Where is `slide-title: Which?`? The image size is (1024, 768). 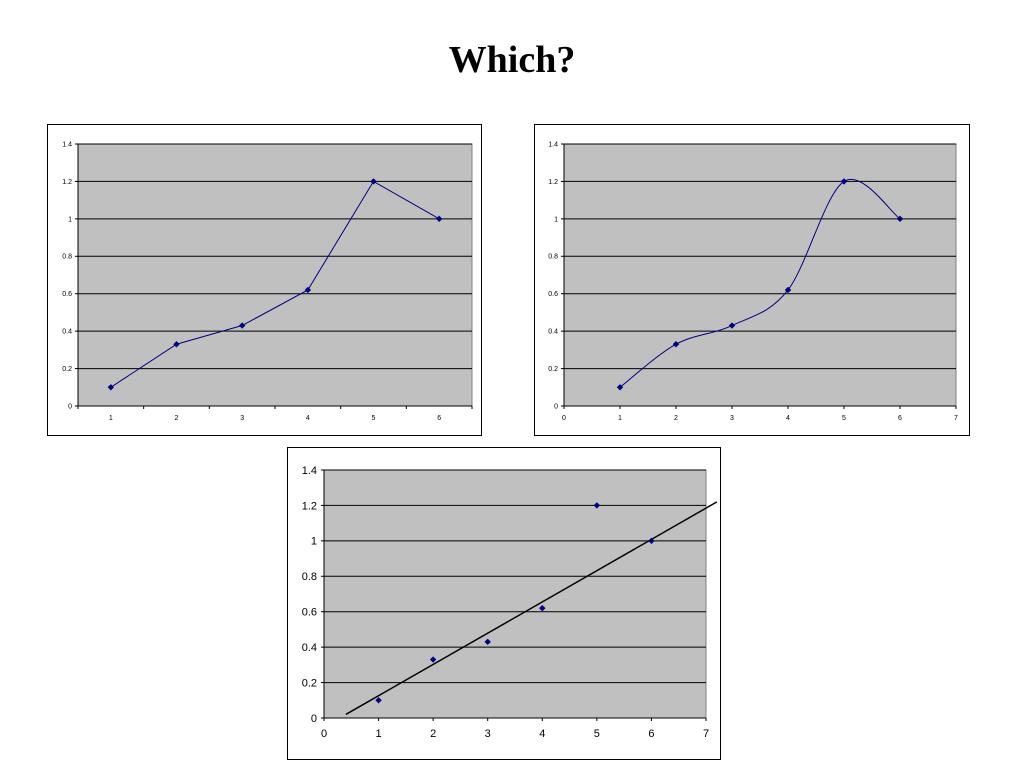
slide-title: Which? is located at coordinates (512, 60).